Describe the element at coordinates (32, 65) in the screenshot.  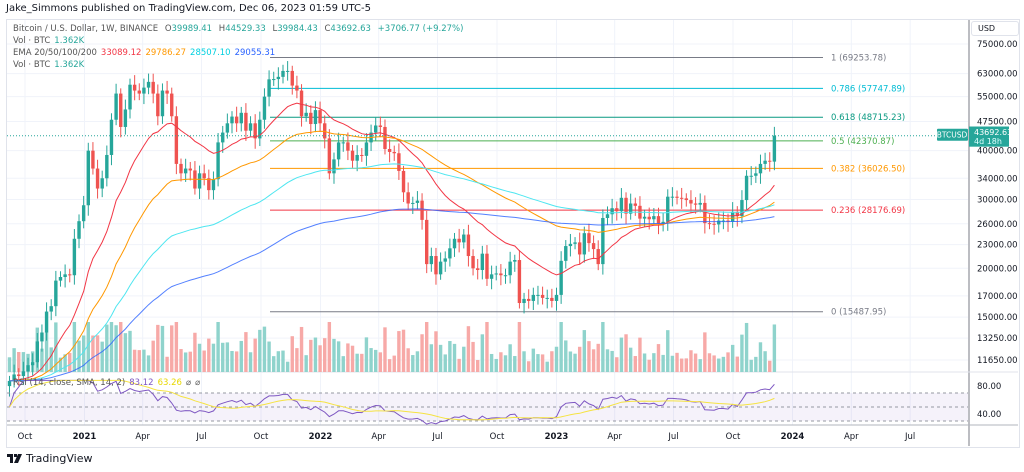
I see `volume-label-2: Vol · BTC` at that location.